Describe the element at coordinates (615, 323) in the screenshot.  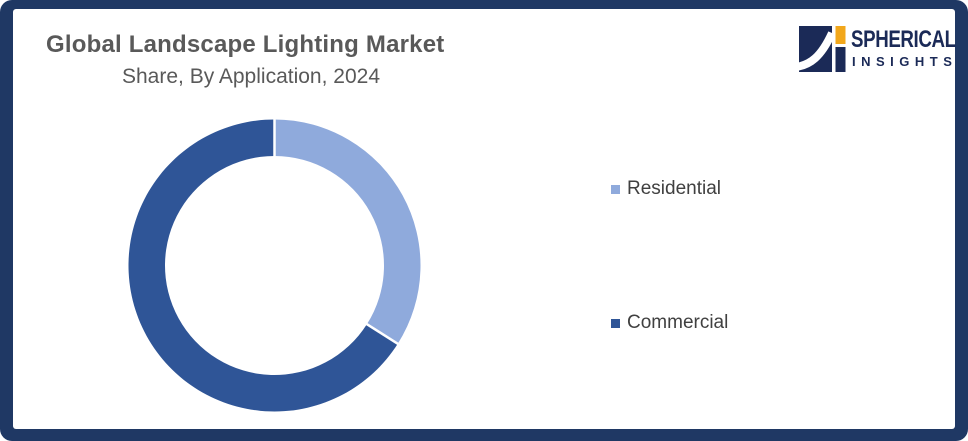
I see `legend-swatch-commercial` at that location.